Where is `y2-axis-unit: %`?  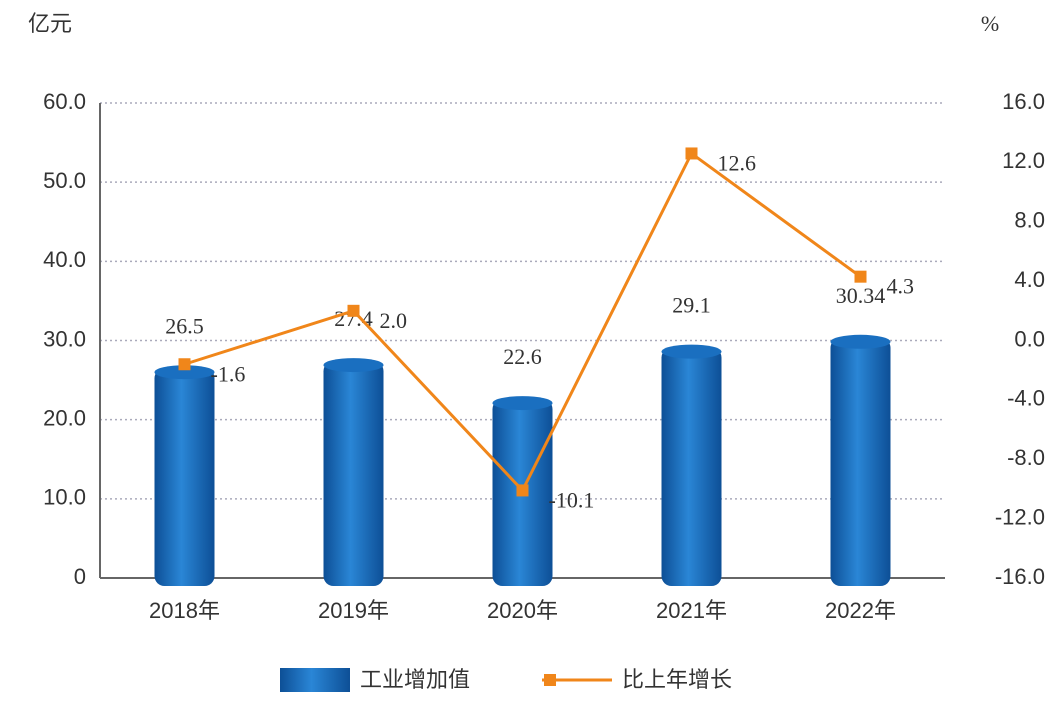 y2-axis-unit: % is located at coordinates (990, 23).